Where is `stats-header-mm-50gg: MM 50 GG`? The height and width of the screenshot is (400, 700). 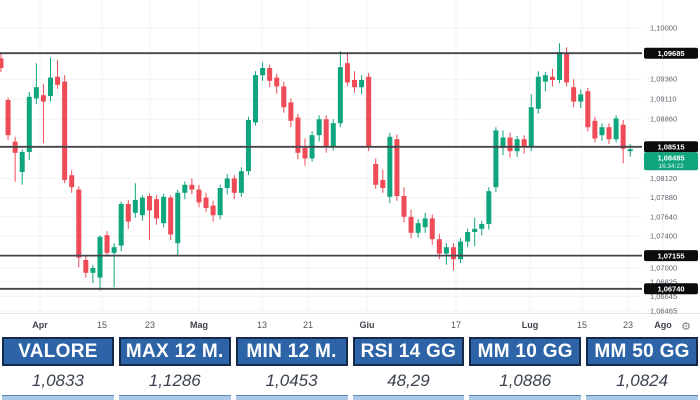 stats-header-mm-50gg: MM 50 GG is located at coordinates (642, 351).